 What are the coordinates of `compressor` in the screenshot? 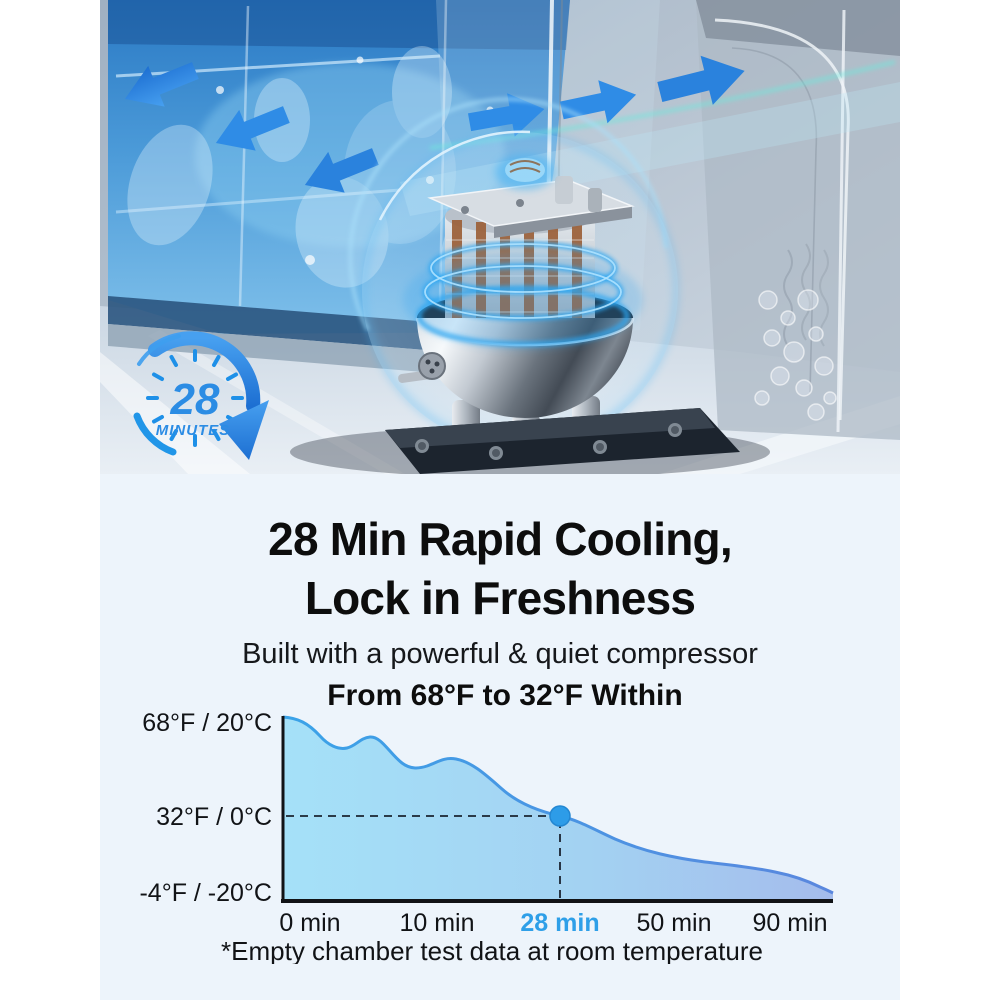 It's located at (562, 314).